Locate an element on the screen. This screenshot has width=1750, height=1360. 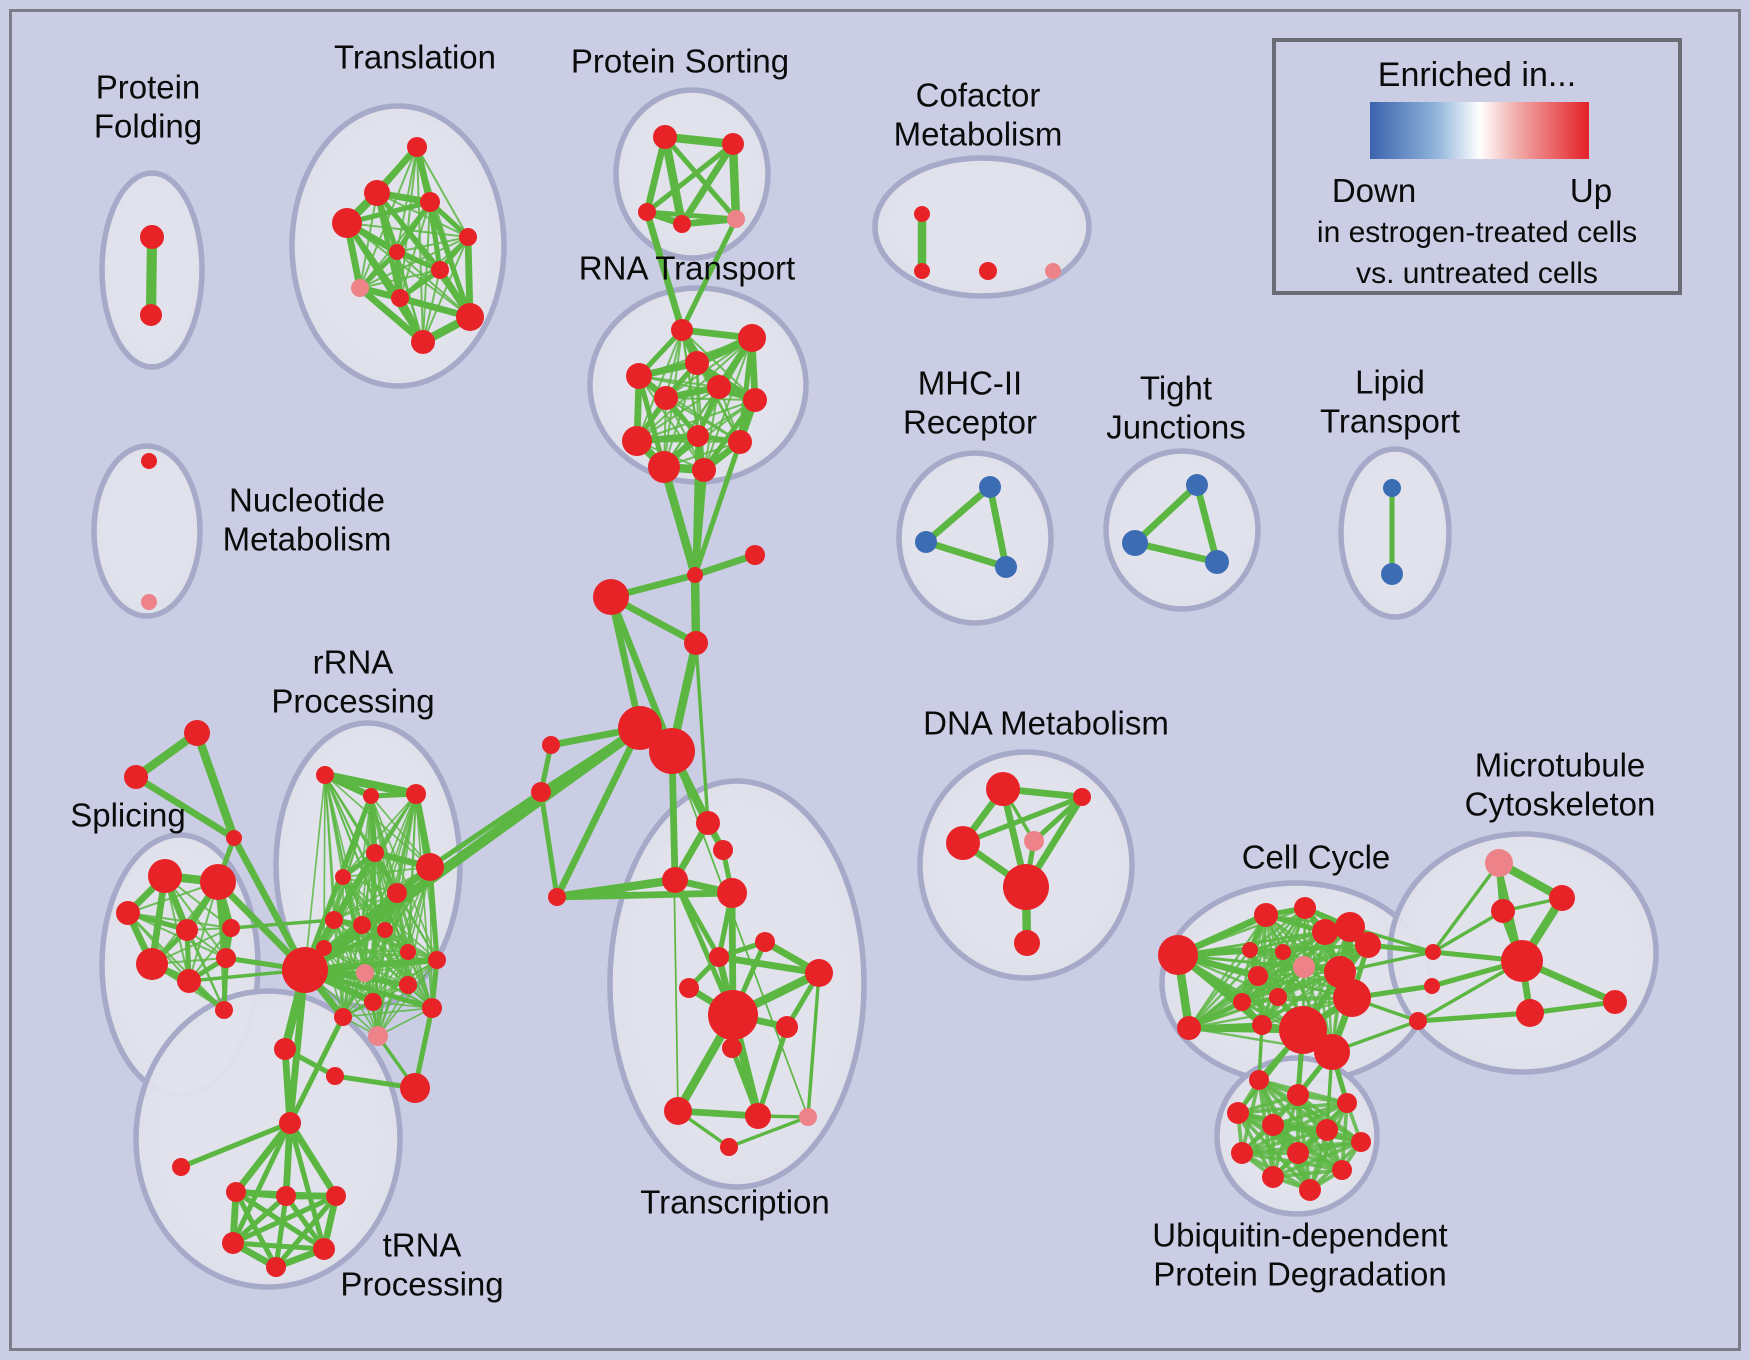
cluster-label-cellcycle-line1: Cell Cycle is located at coordinates (1316, 857).